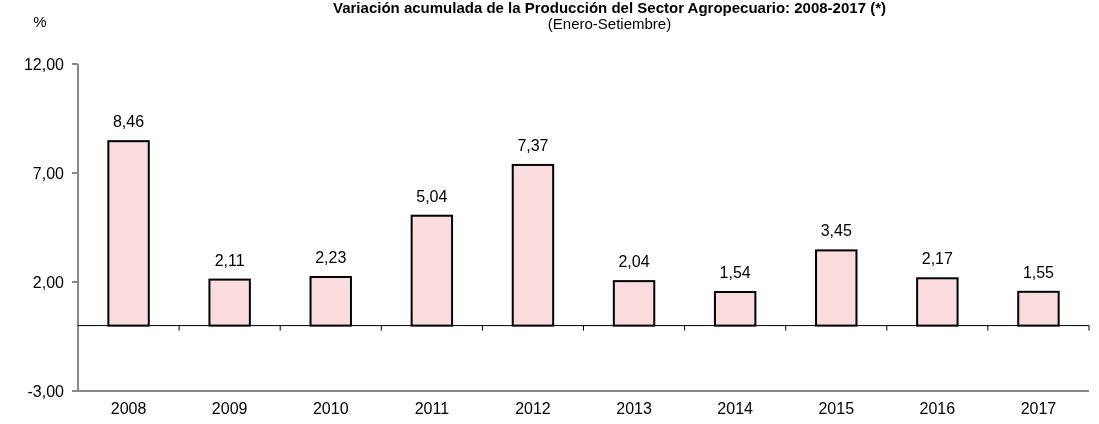  Describe the element at coordinates (1038, 408) in the screenshot. I see `x-tick-label: 2017` at that location.